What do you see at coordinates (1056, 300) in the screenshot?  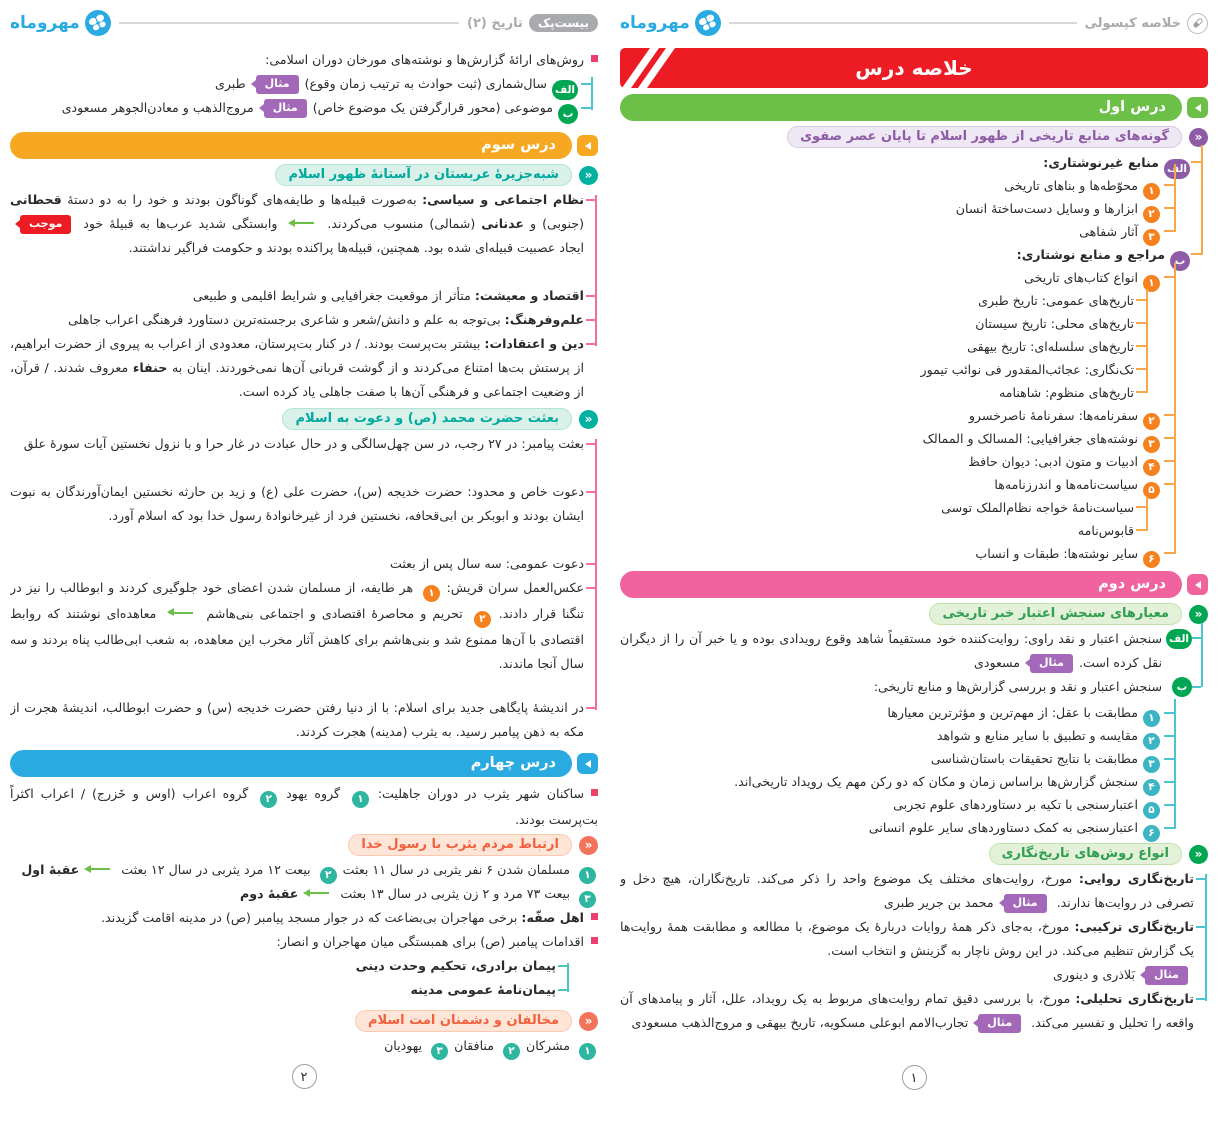 I see `item-text: تاریخ‌های عمومی: تاریخ طبری` at bounding box center [1056, 300].